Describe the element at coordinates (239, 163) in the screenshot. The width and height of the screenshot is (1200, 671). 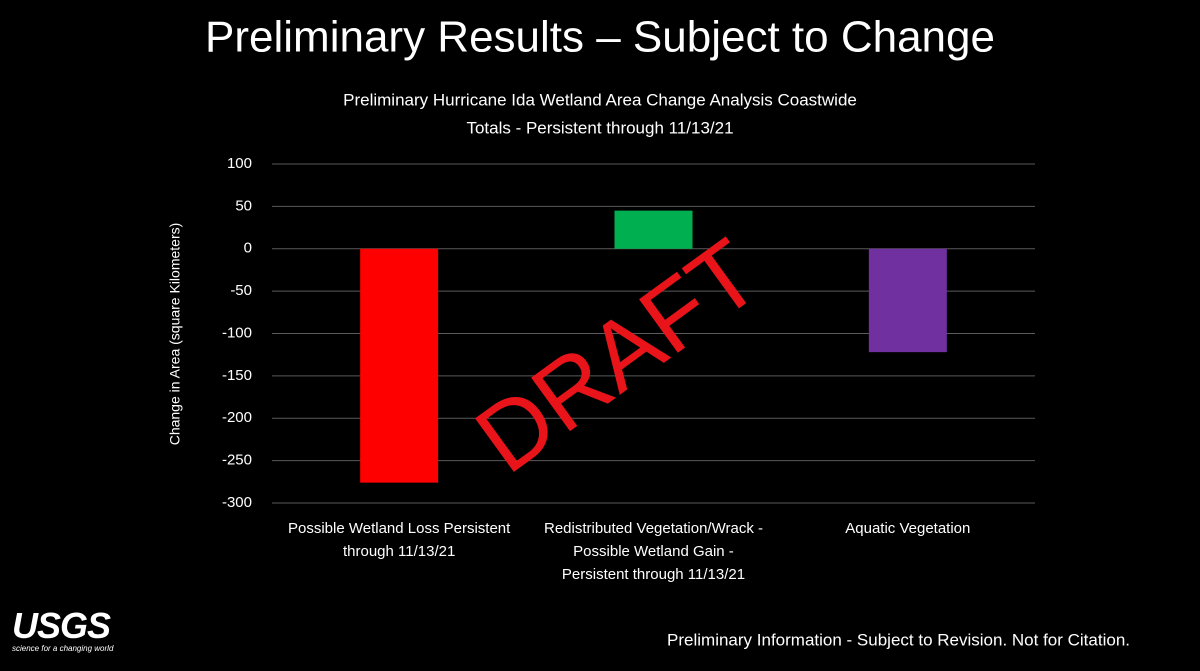
I see `y-tick-label: 100` at that location.